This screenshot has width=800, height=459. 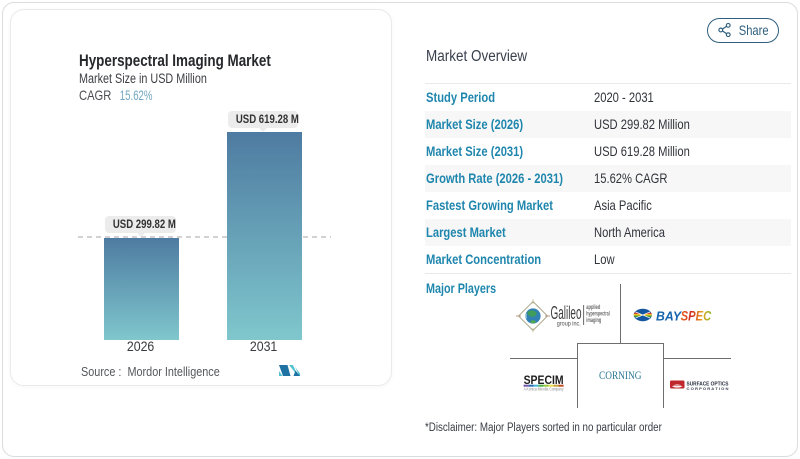 What do you see at coordinates (620, 375) in the screenshot?
I see `svg-text: CORNING` at bounding box center [620, 375].